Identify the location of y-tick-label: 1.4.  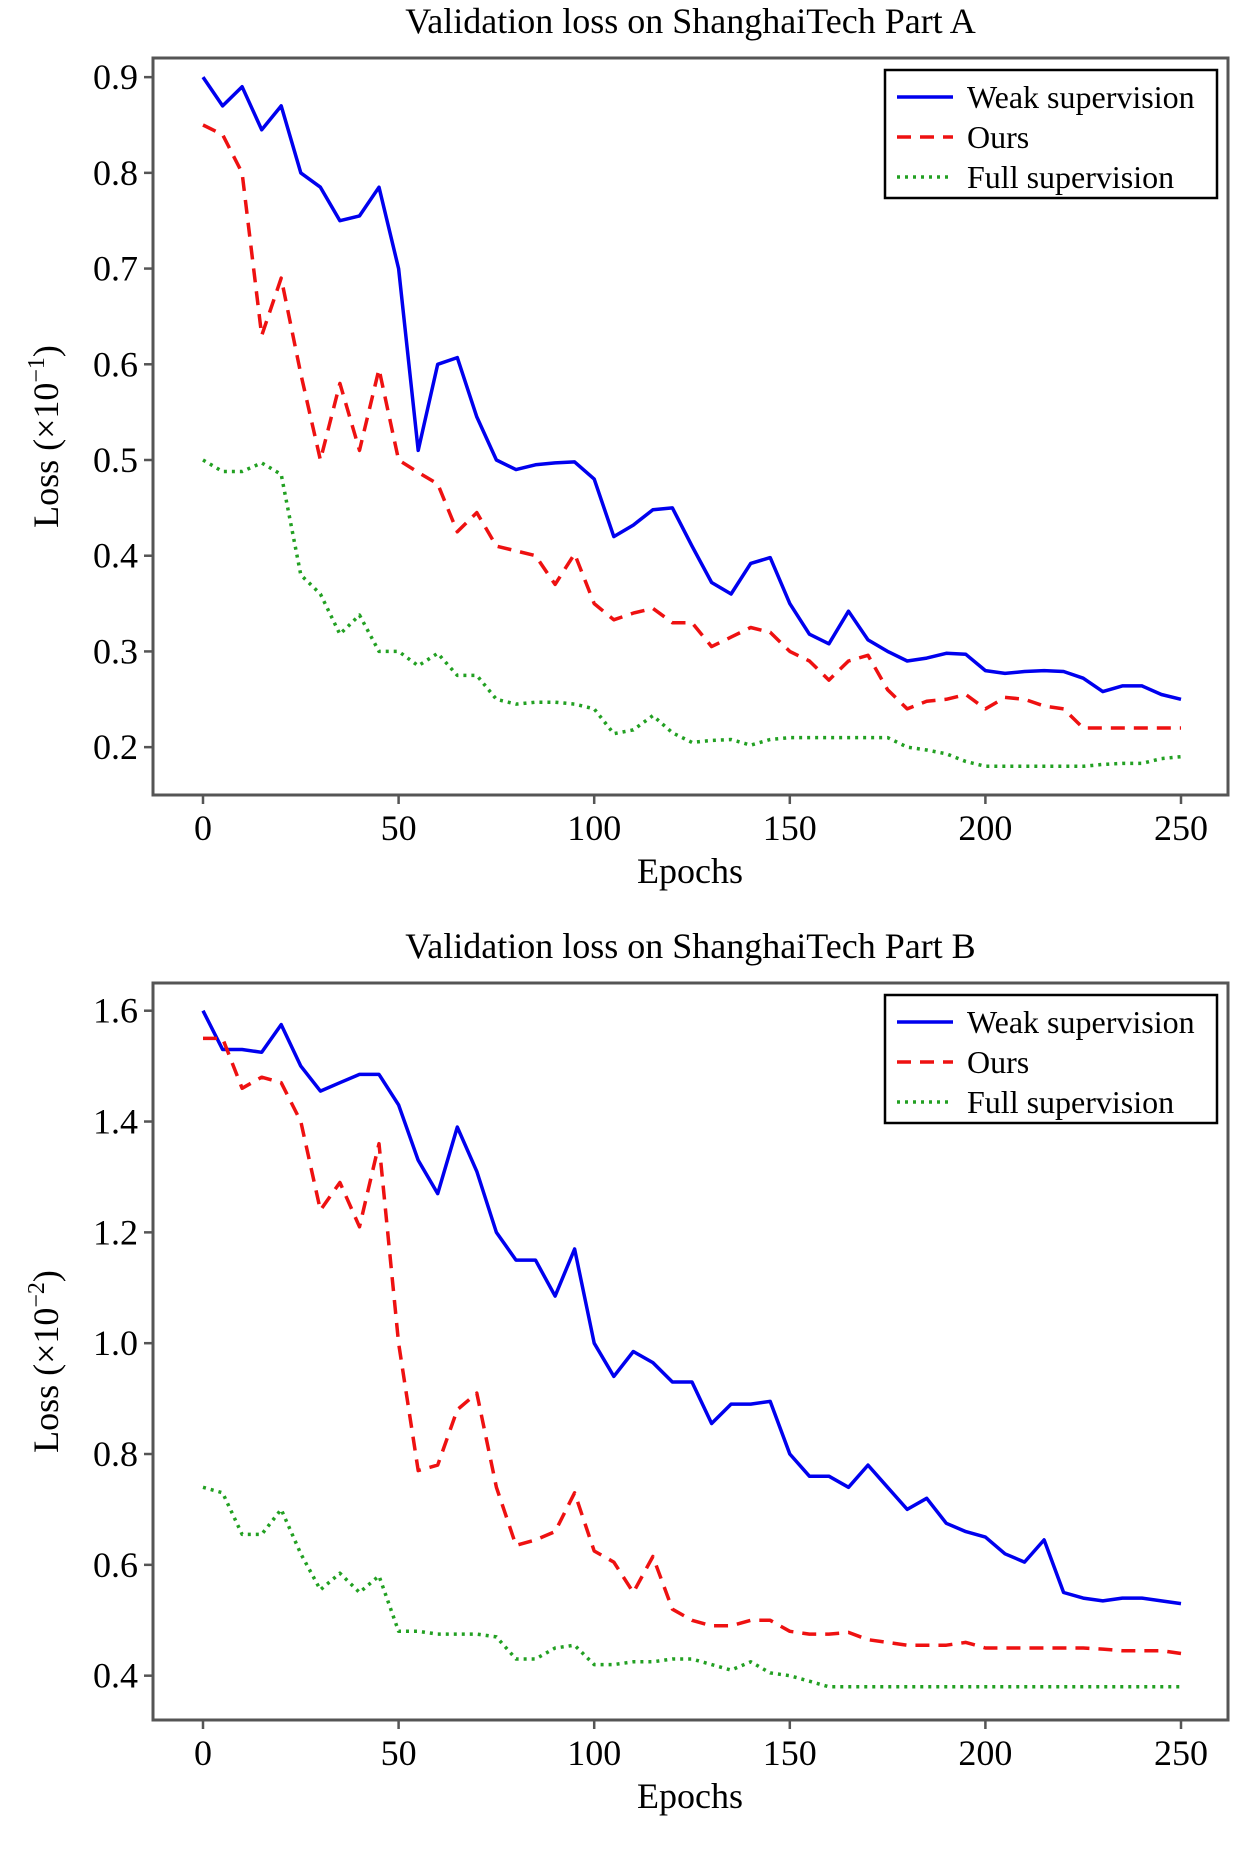
(115, 1122).